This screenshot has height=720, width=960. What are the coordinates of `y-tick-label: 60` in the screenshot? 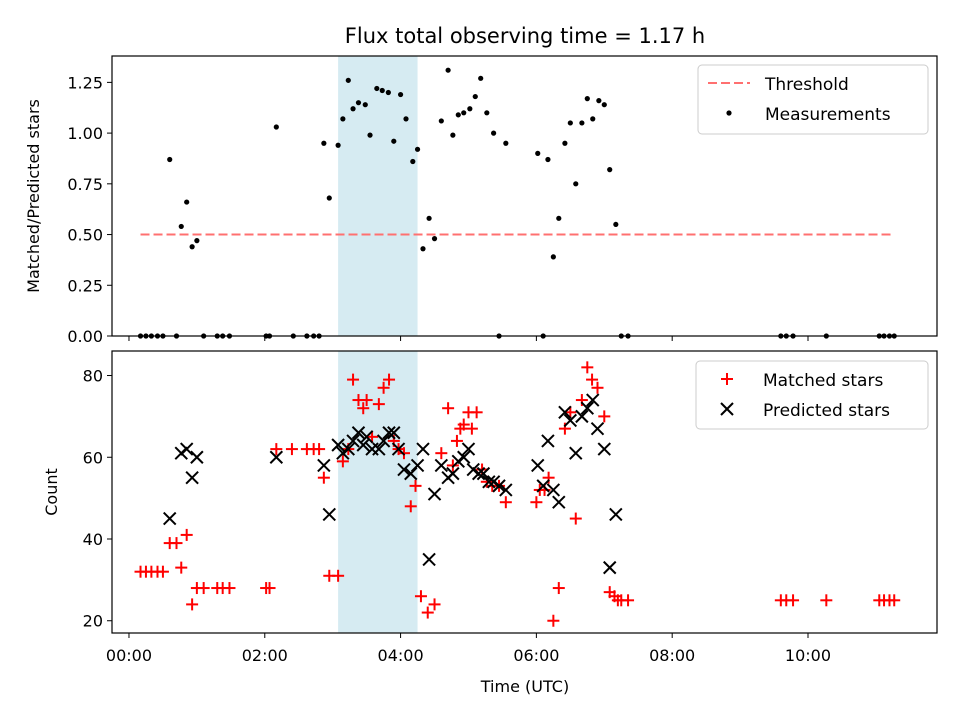 It's located at (93, 457).